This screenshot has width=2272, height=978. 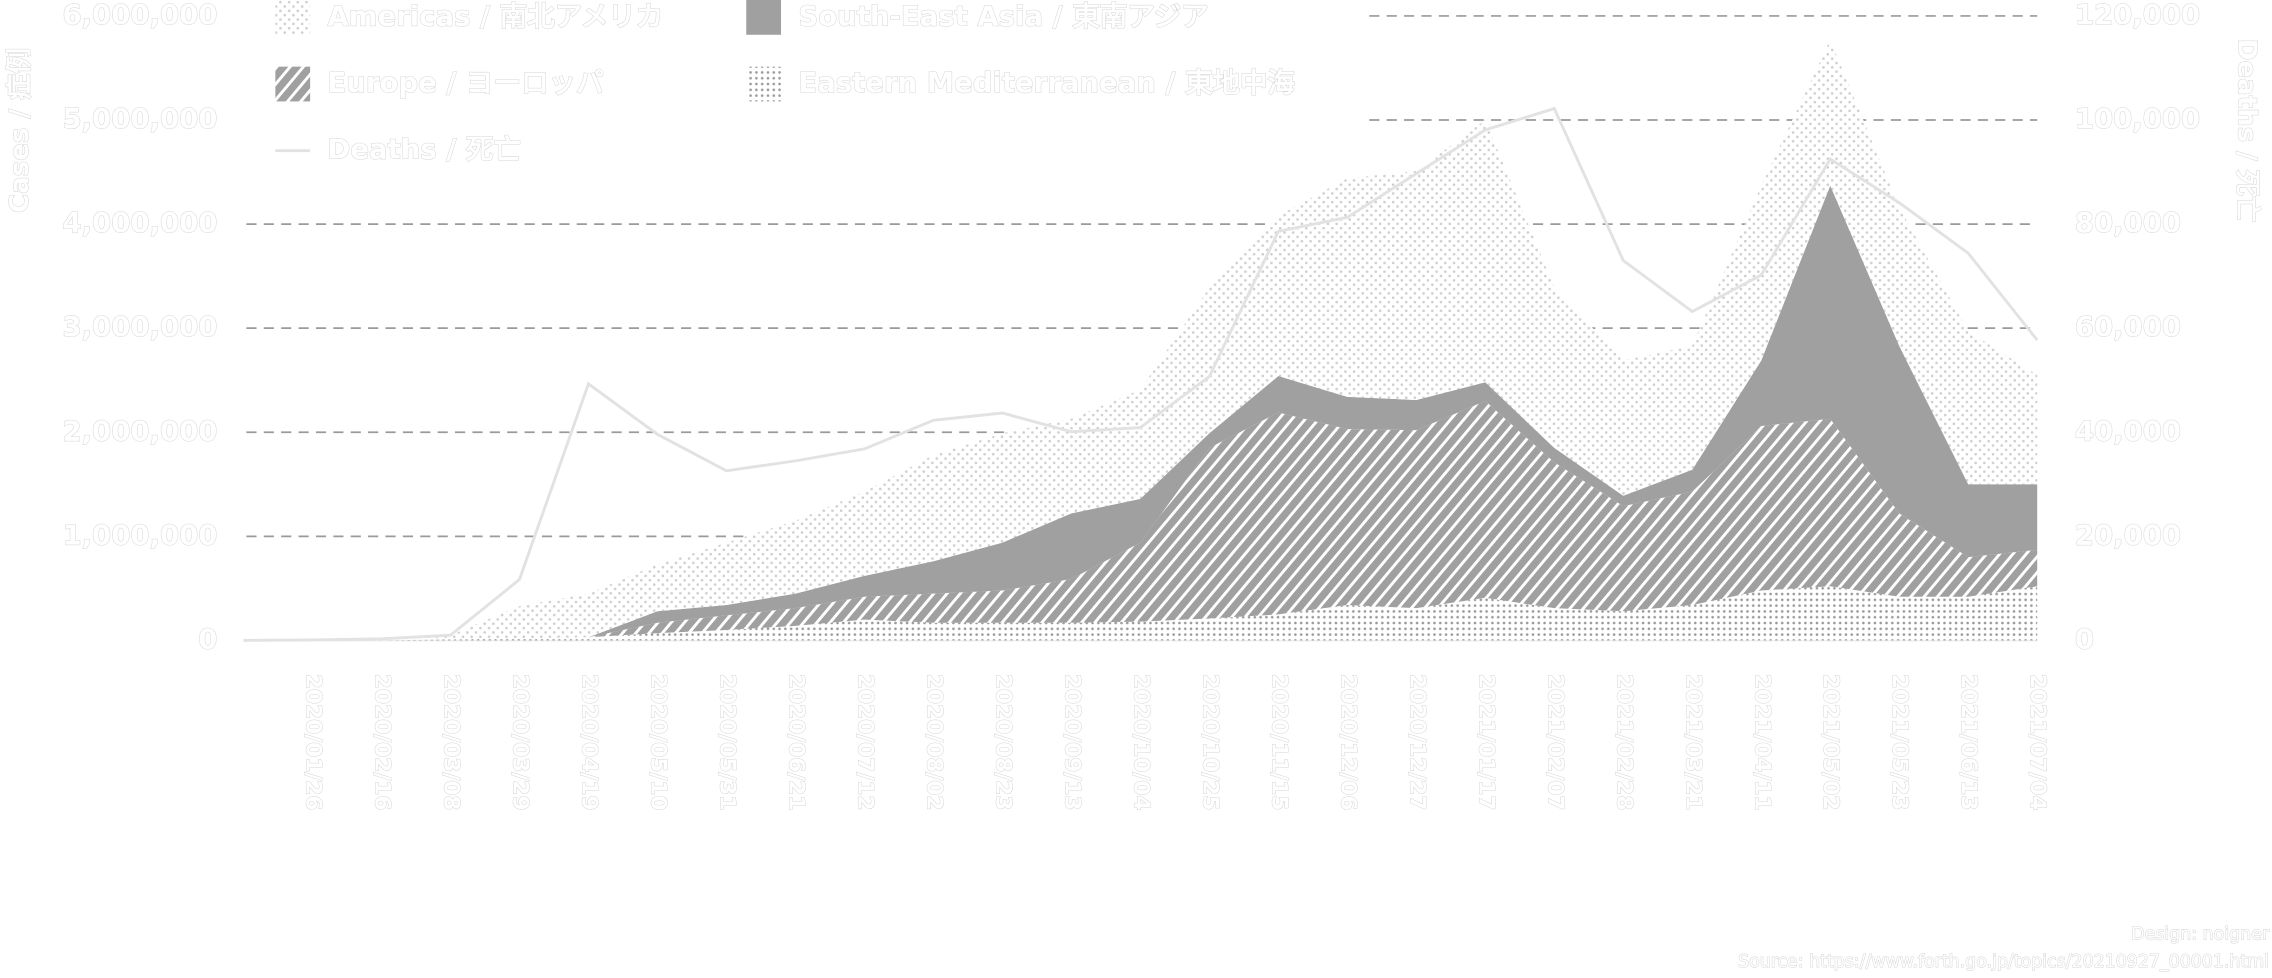 I want to click on legend-label: Americas / 南北アメリカ, so click(x=496, y=16).